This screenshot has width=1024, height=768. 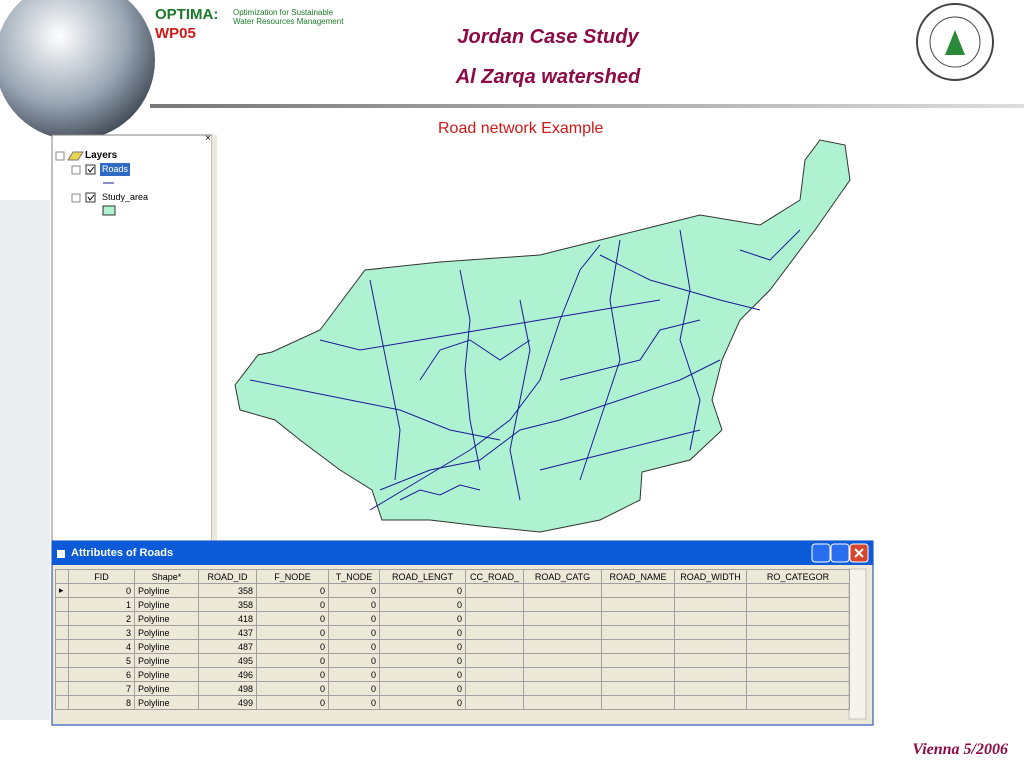 What do you see at coordinates (62, 576) in the screenshot?
I see `row-selector-header` at bounding box center [62, 576].